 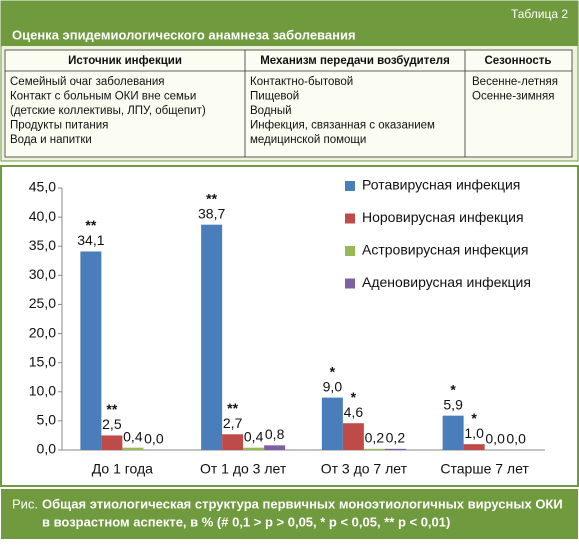 I want to click on legend-label: Ротавирусная инфекция, so click(x=441, y=185).